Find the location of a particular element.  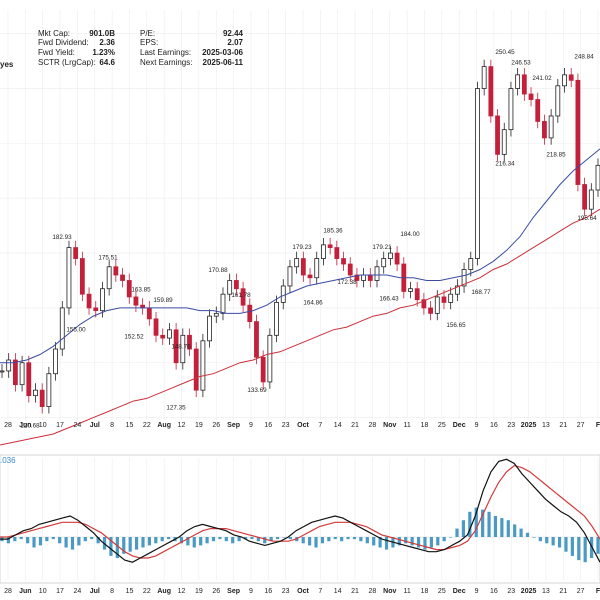

price-annotation: 133.69 is located at coordinates (257, 390).